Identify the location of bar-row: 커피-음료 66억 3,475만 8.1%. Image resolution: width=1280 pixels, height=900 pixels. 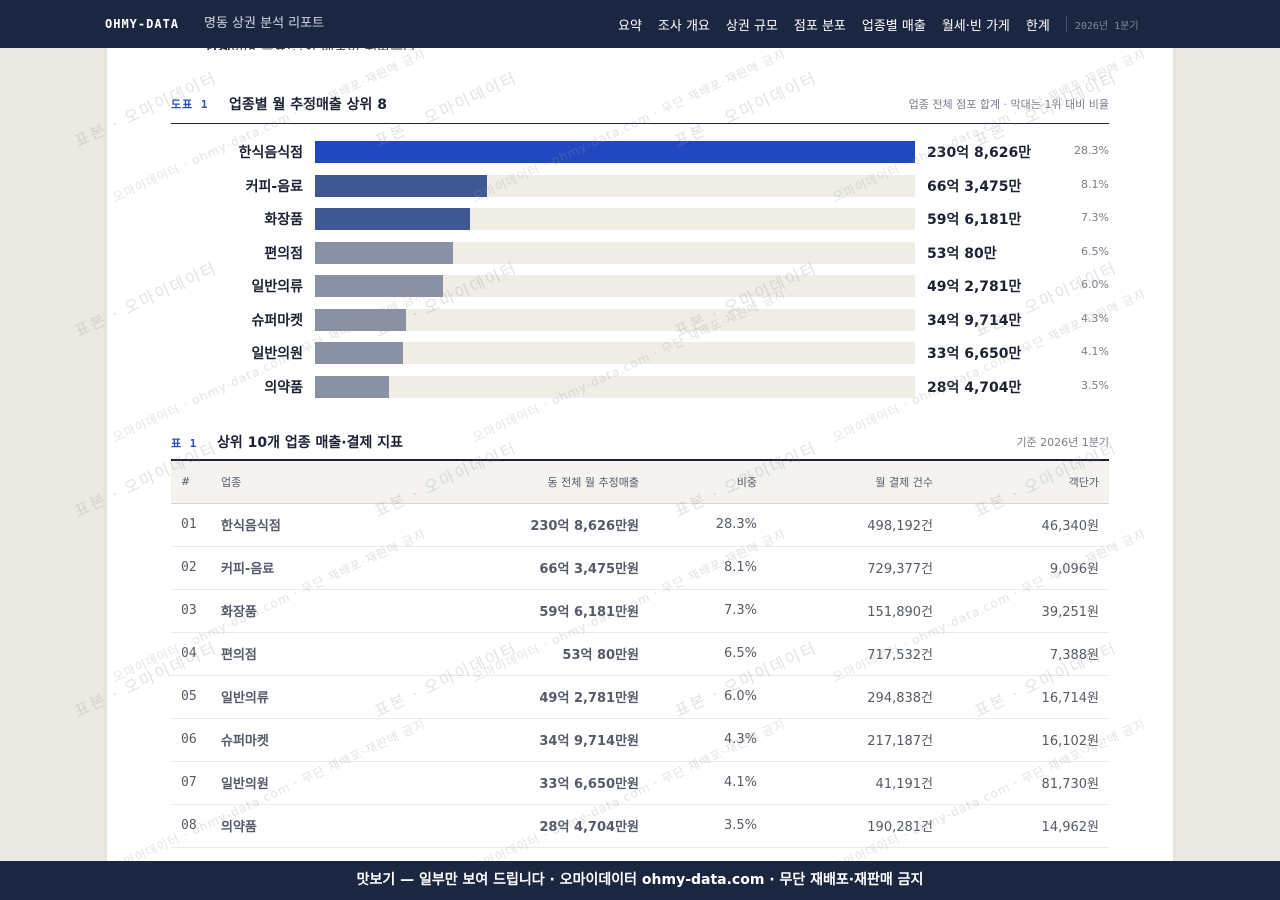
(640, 186).